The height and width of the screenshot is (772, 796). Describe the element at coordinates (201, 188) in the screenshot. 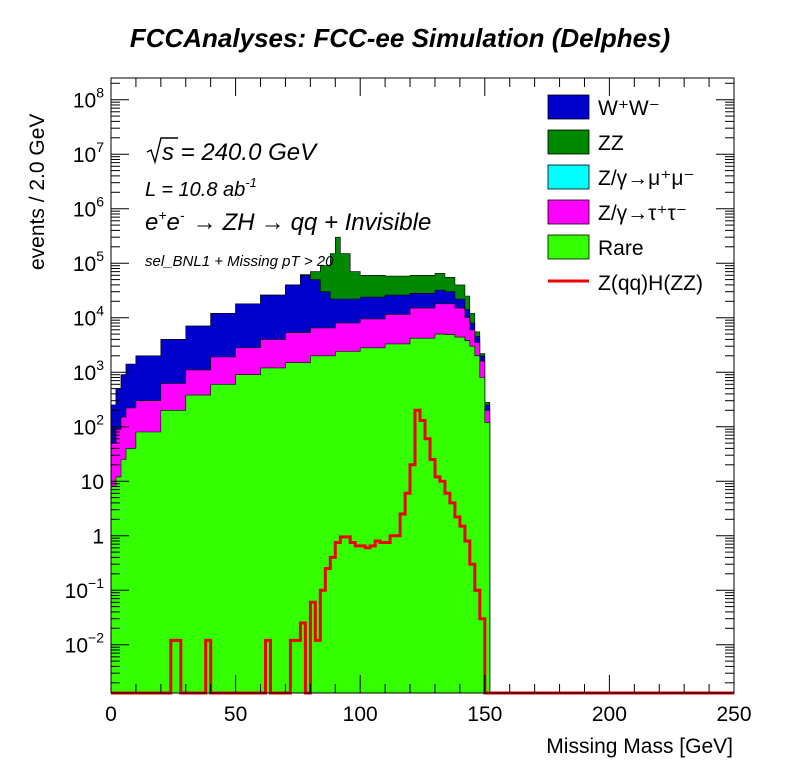

I see `annotation-luminosity: L = 10.8 ab-1` at that location.